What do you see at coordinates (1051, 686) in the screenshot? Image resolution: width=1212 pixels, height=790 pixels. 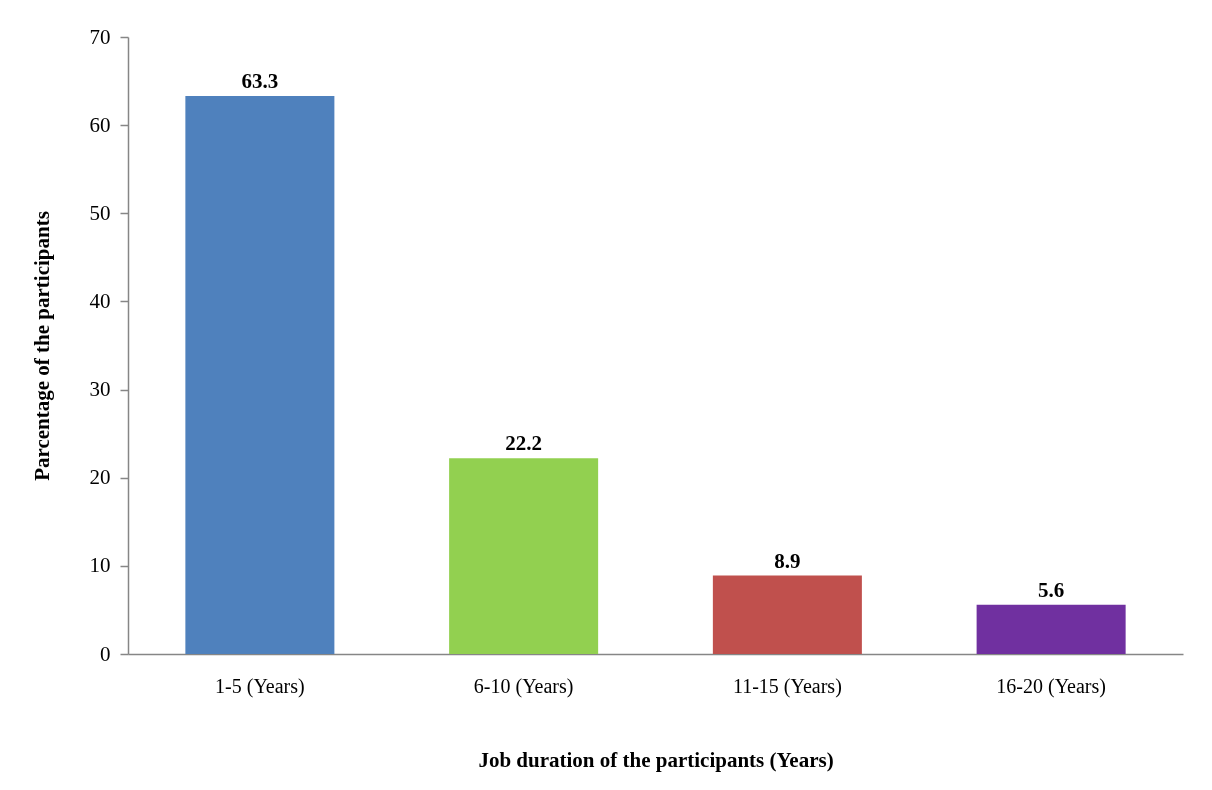 I see `x-tick-label: 16-20 (Years)` at bounding box center [1051, 686].